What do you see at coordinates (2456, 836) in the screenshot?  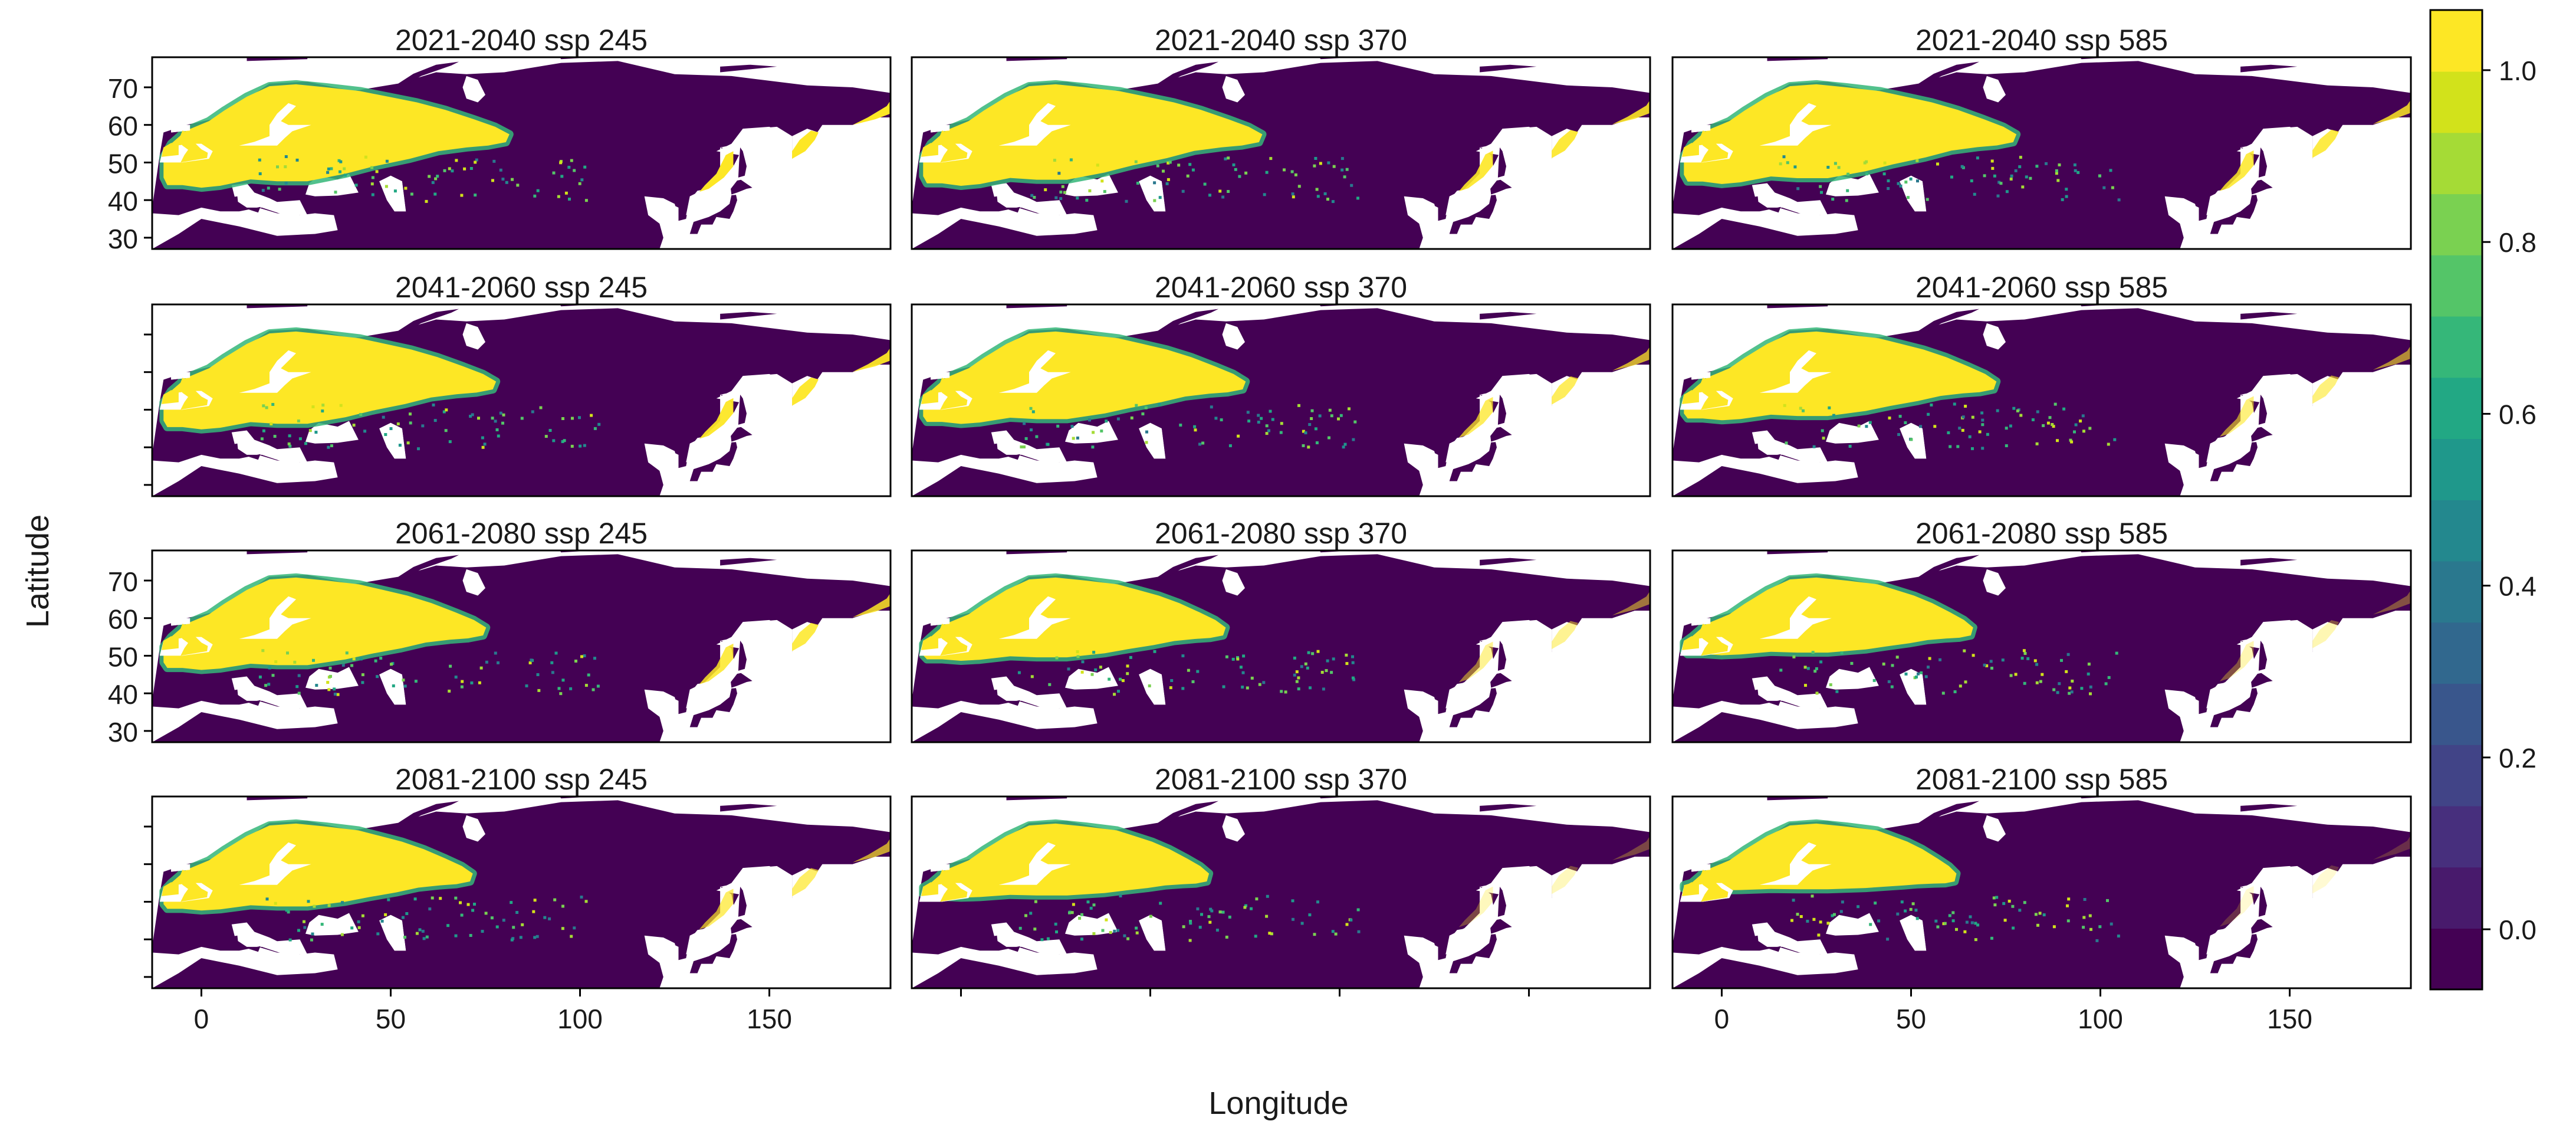 I see `colorbar-bin` at bounding box center [2456, 836].